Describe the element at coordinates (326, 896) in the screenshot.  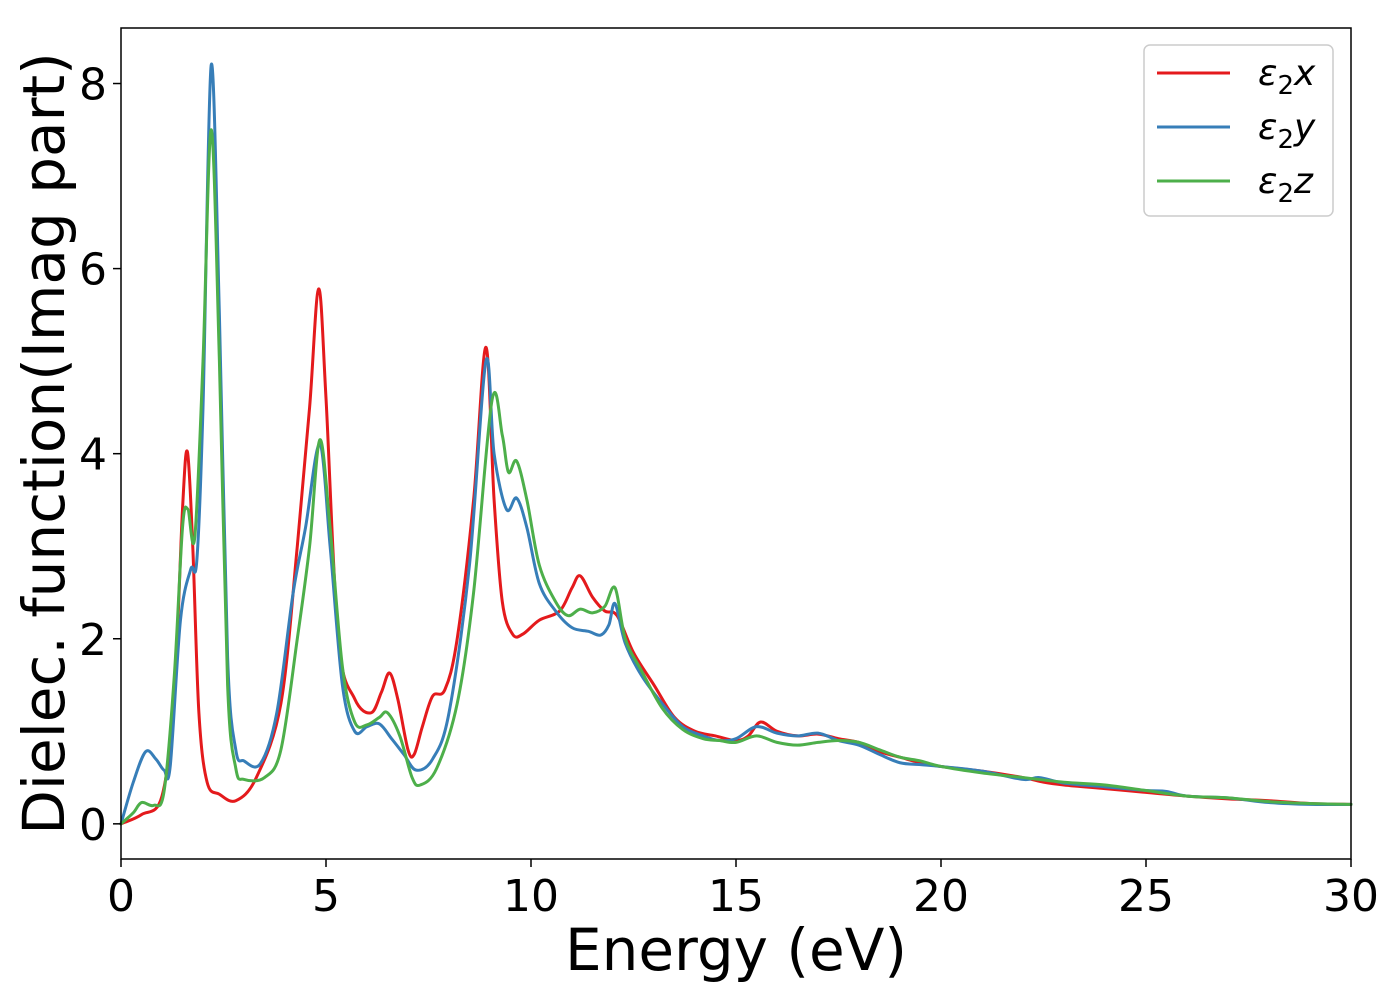
I see `x-tick-label: 5` at that location.